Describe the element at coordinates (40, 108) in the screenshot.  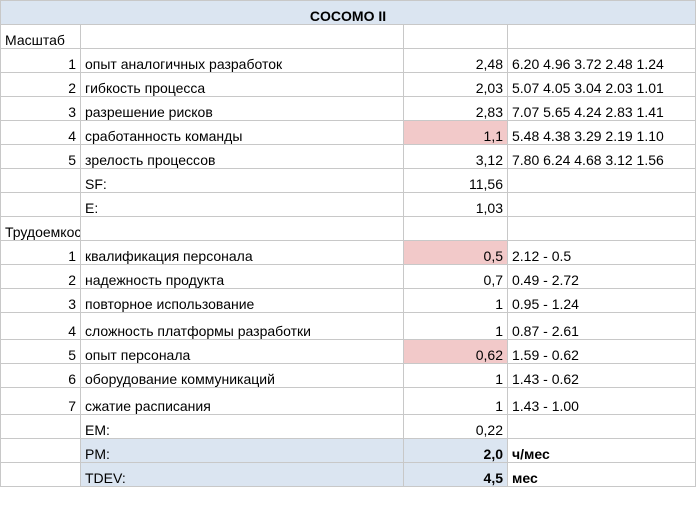
I see `factor-index: 3` at that location.